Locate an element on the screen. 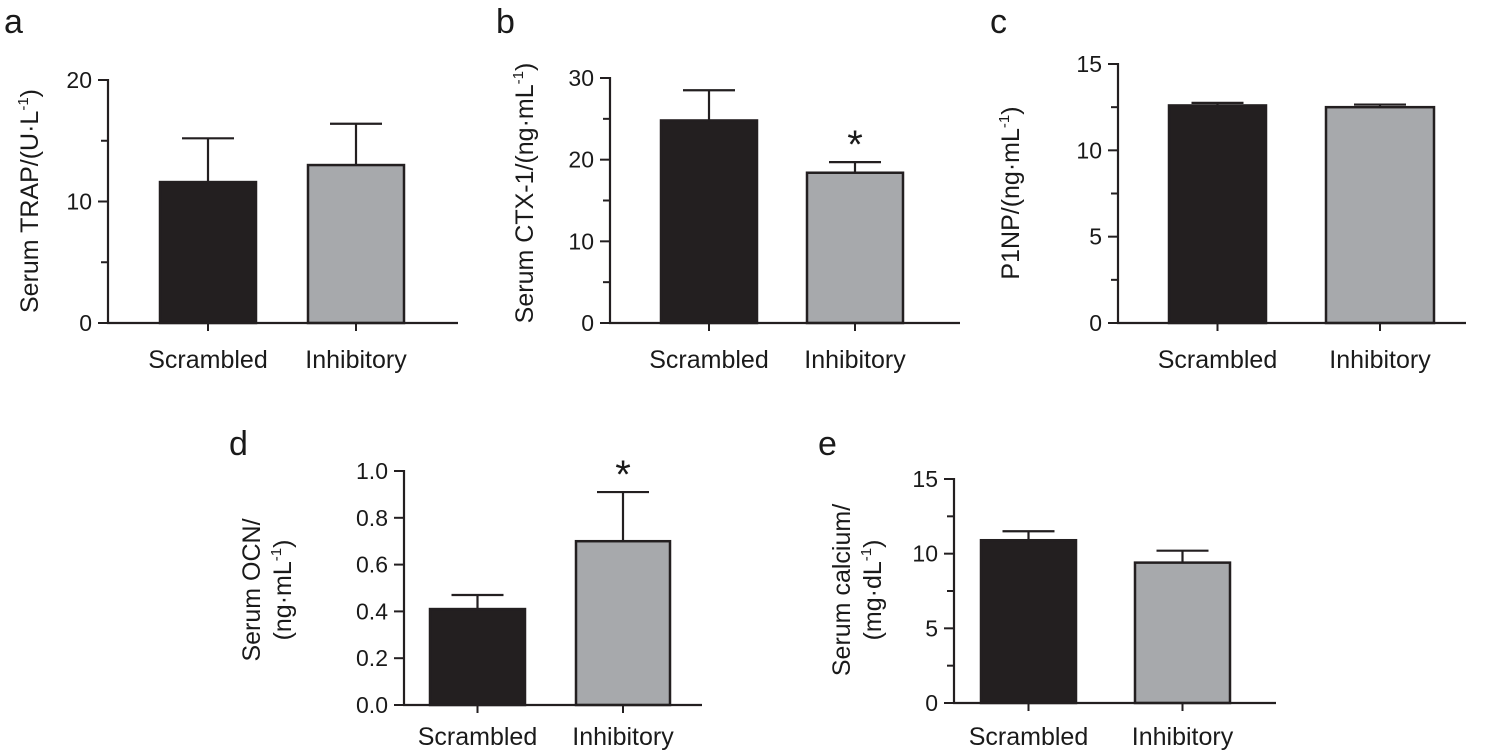 The height and width of the screenshot is (752, 1492). panel-letter: e is located at coordinates (827, 444).